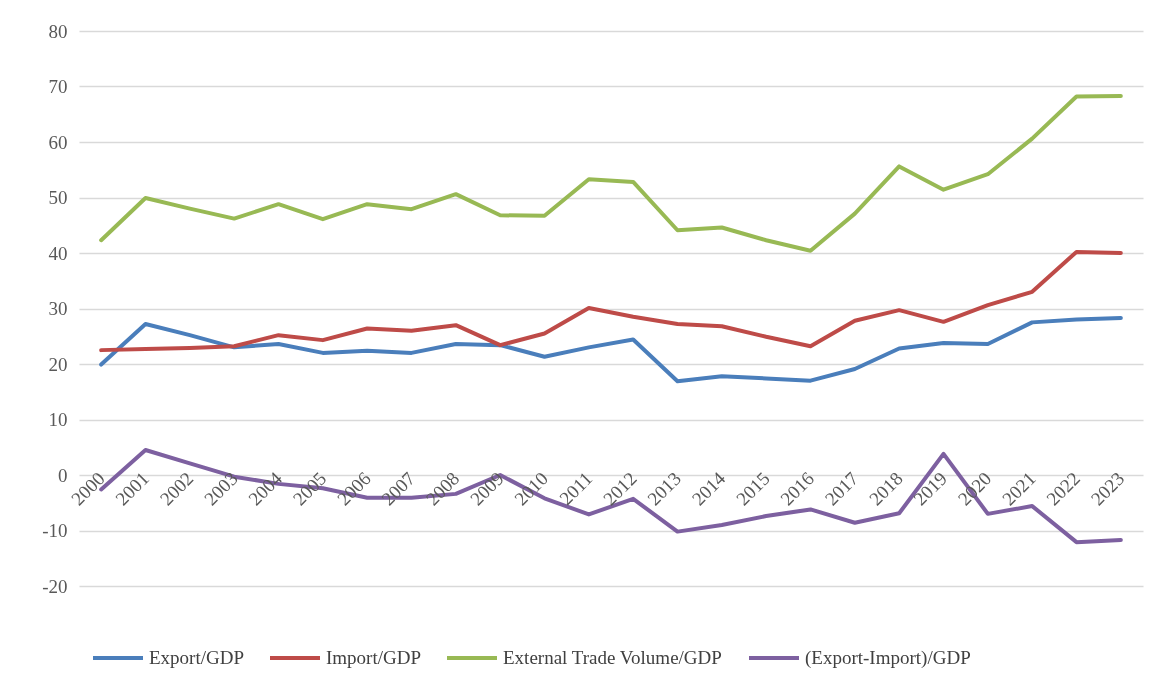 Image resolution: width=1153 pixels, height=674 pixels. I want to click on legend-label: Import/GDP, so click(373, 657).